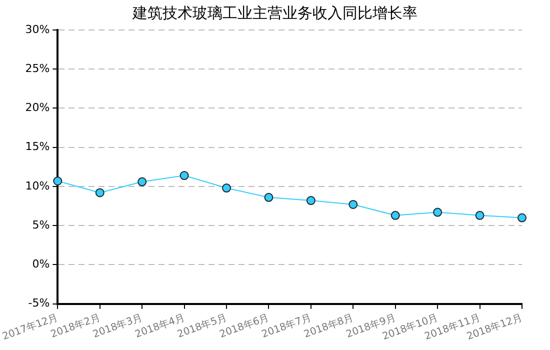  What do you see at coordinates (274, 13) in the screenshot?
I see `chart-title: 建筑技术玻璃工业主营业务收入同比增长率` at bounding box center [274, 13].